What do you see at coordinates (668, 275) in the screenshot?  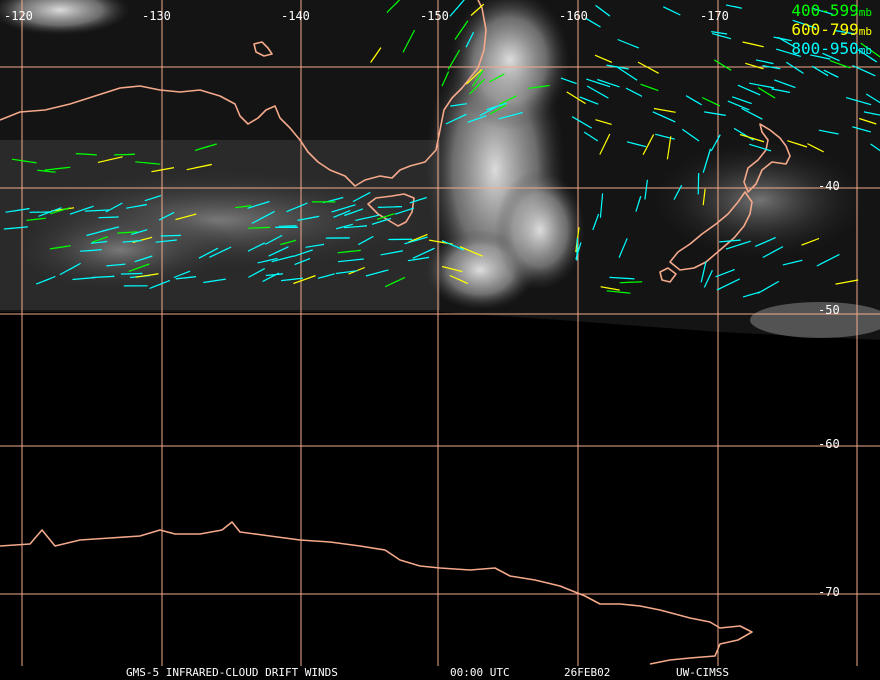 I see `stewart-island` at bounding box center [668, 275].